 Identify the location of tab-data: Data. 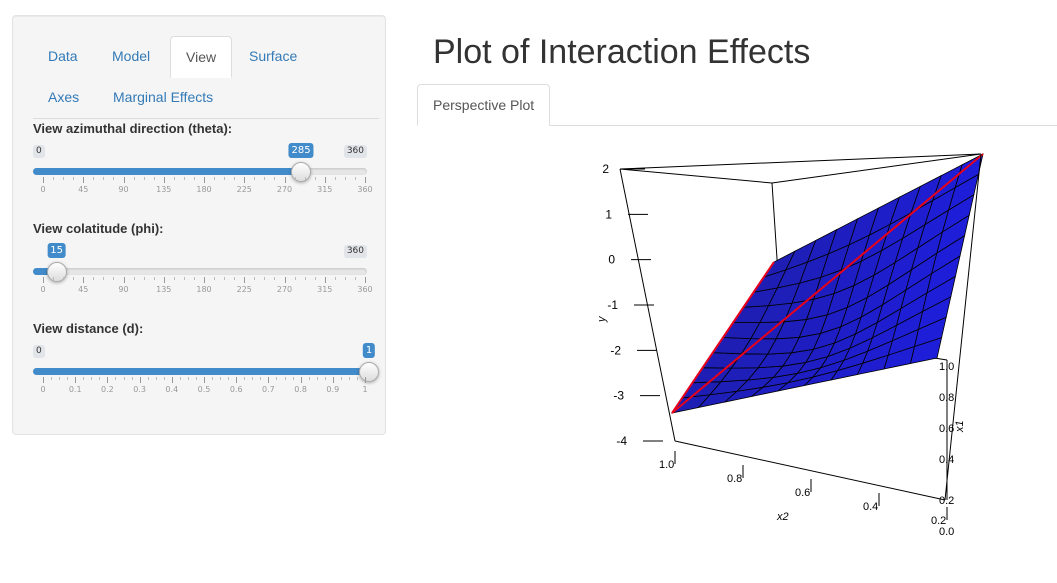
(63, 56).